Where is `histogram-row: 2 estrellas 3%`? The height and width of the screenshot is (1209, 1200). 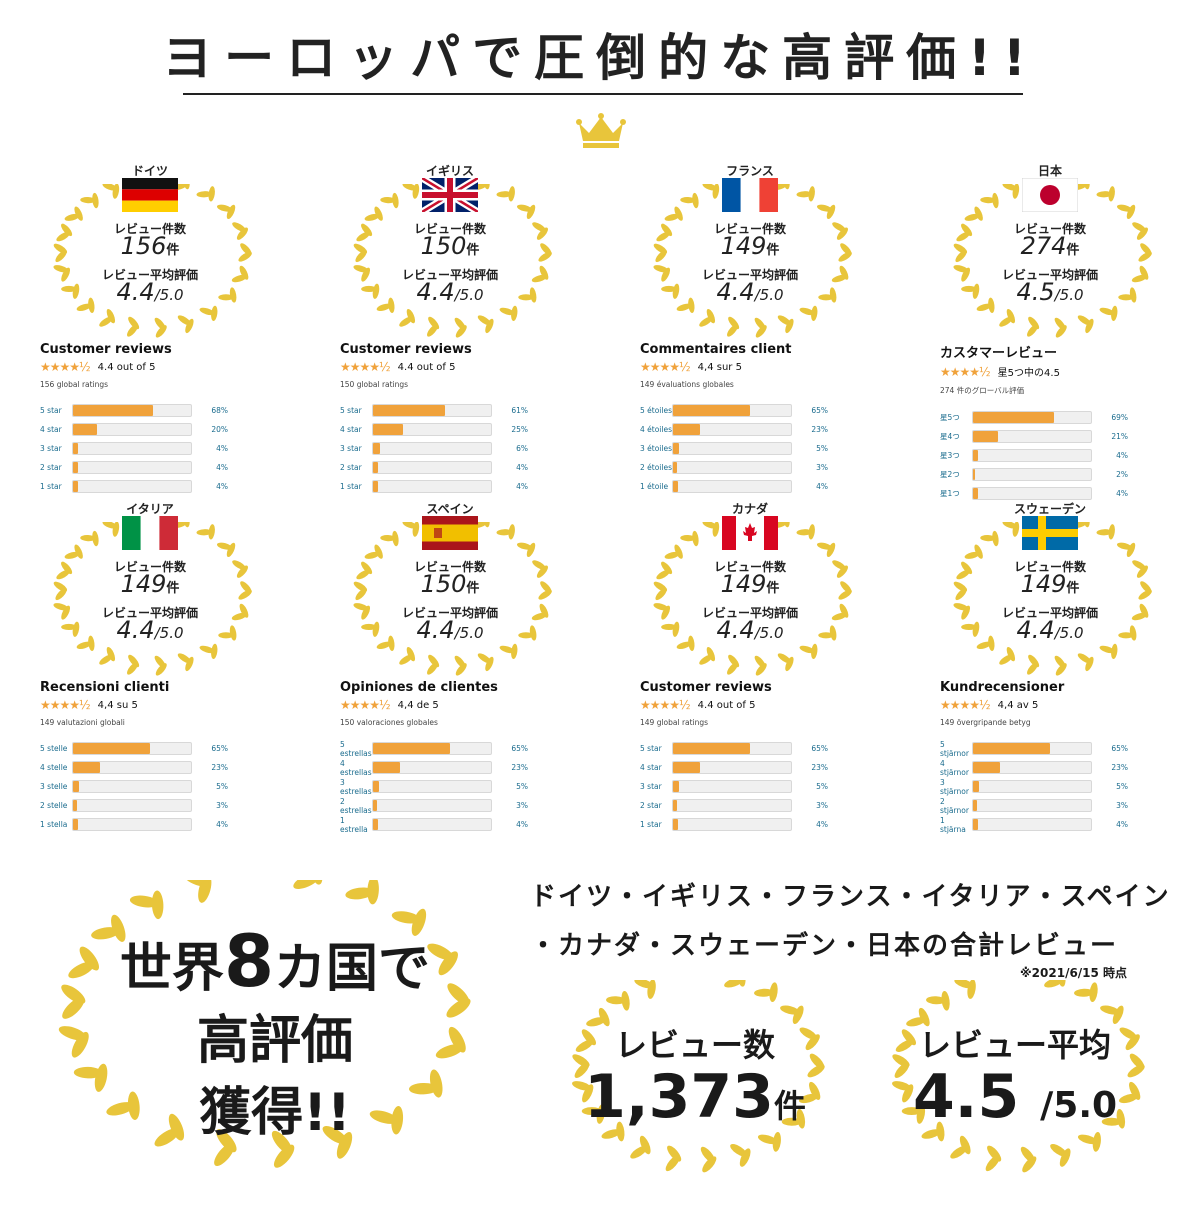
histogram-row: 2 estrellas 3% is located at coordinates (435, 805).